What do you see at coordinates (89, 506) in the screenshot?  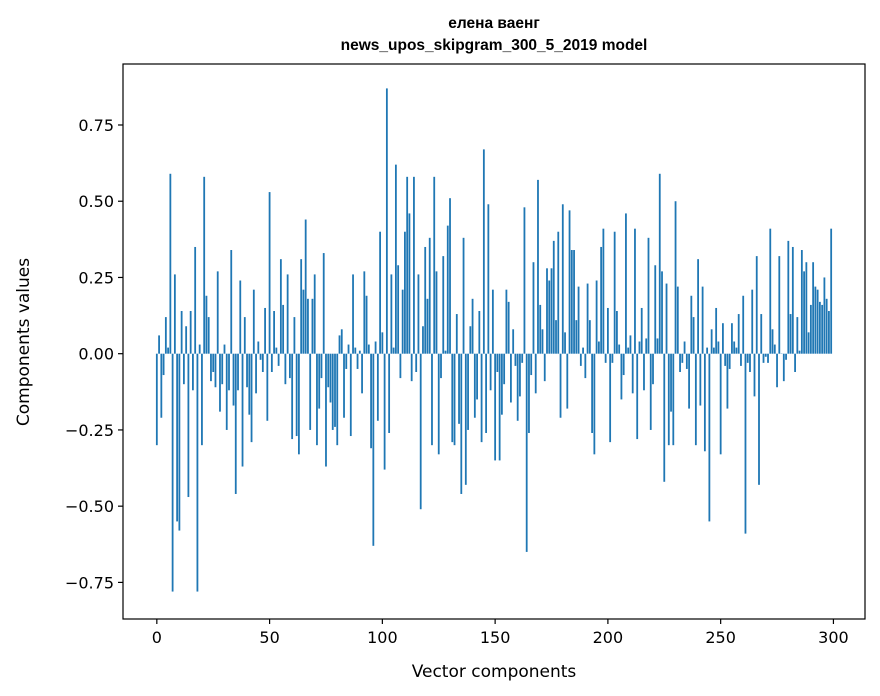 I see `y-tick-label: −0.50` at bounding box center [89, 506].